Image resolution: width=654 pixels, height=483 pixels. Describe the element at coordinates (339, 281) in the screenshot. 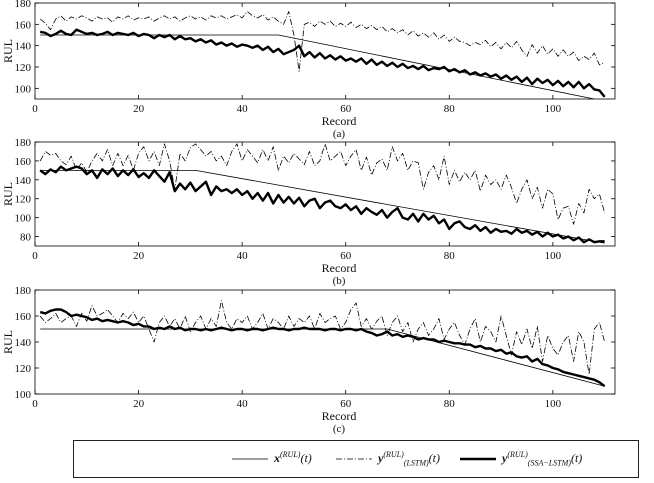

I see `panel-label: (b)` at that location.